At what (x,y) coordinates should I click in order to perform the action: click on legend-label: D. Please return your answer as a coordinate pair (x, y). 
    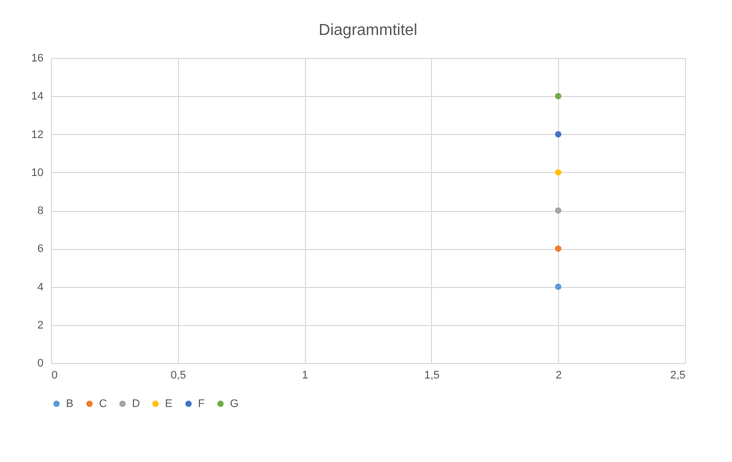
    Looking at the image, I should click on (136, 404).